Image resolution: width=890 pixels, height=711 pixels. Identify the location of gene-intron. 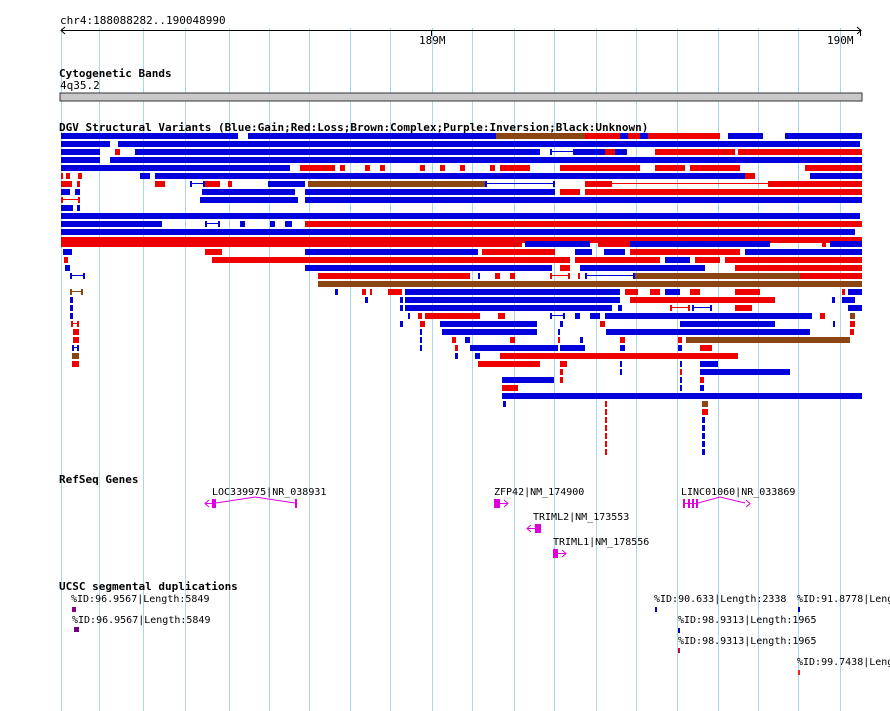
(721, 500).